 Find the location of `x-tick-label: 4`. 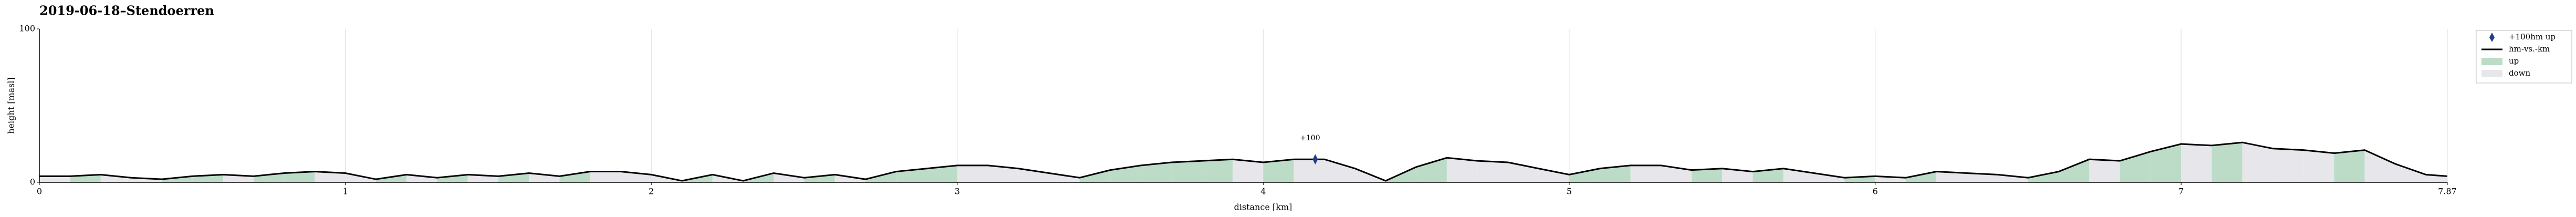

x-tick-label: 4 is located at coordinates (1263, 192).